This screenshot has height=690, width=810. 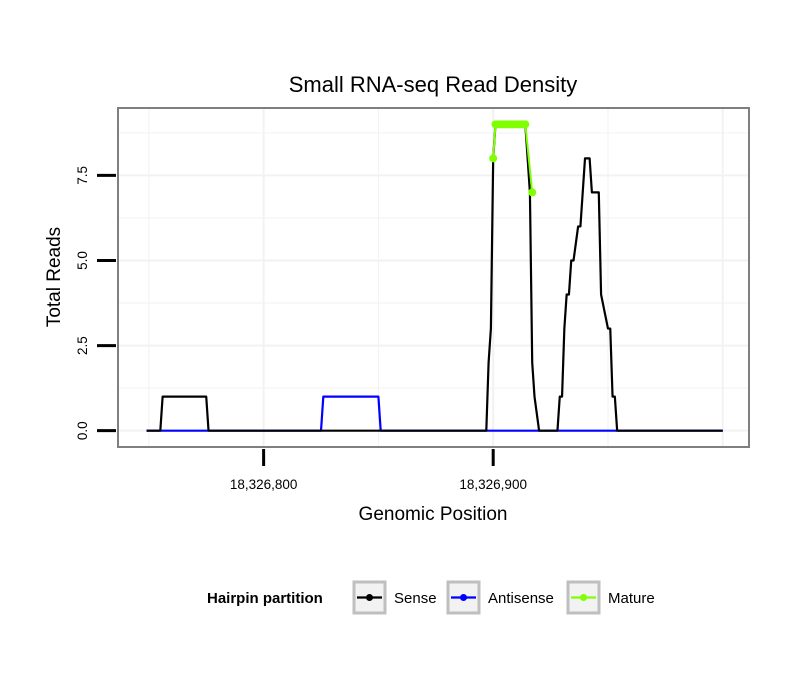 I want to click on legend-entry-mature: Mature, so click(x=610, y=597).